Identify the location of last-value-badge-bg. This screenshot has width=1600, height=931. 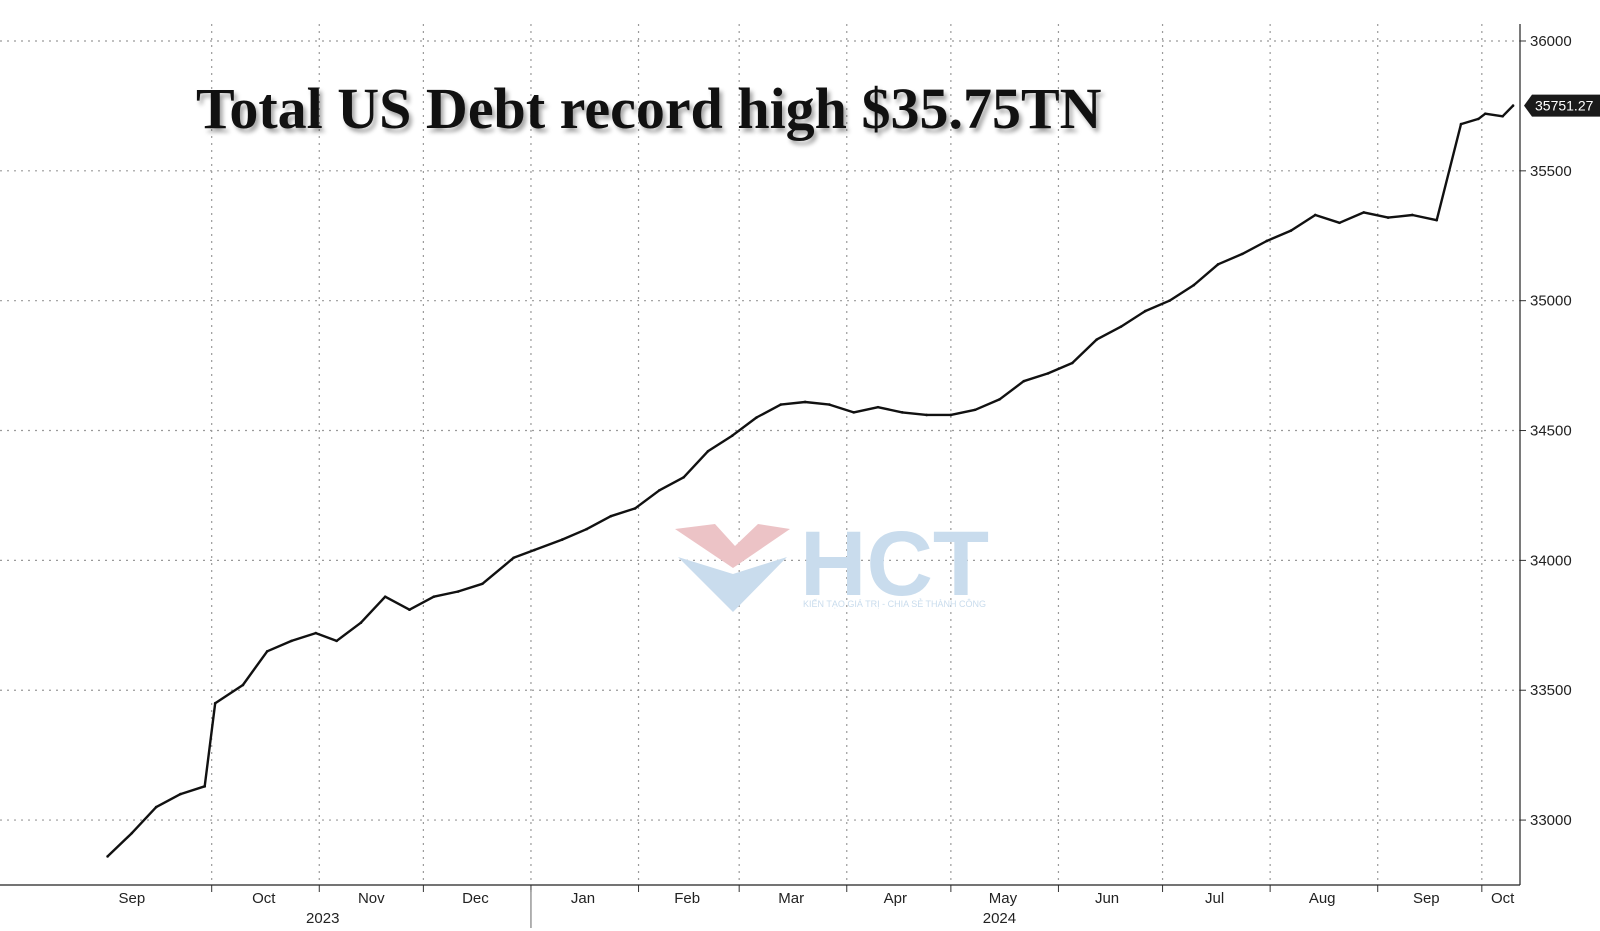
(1562, 105).